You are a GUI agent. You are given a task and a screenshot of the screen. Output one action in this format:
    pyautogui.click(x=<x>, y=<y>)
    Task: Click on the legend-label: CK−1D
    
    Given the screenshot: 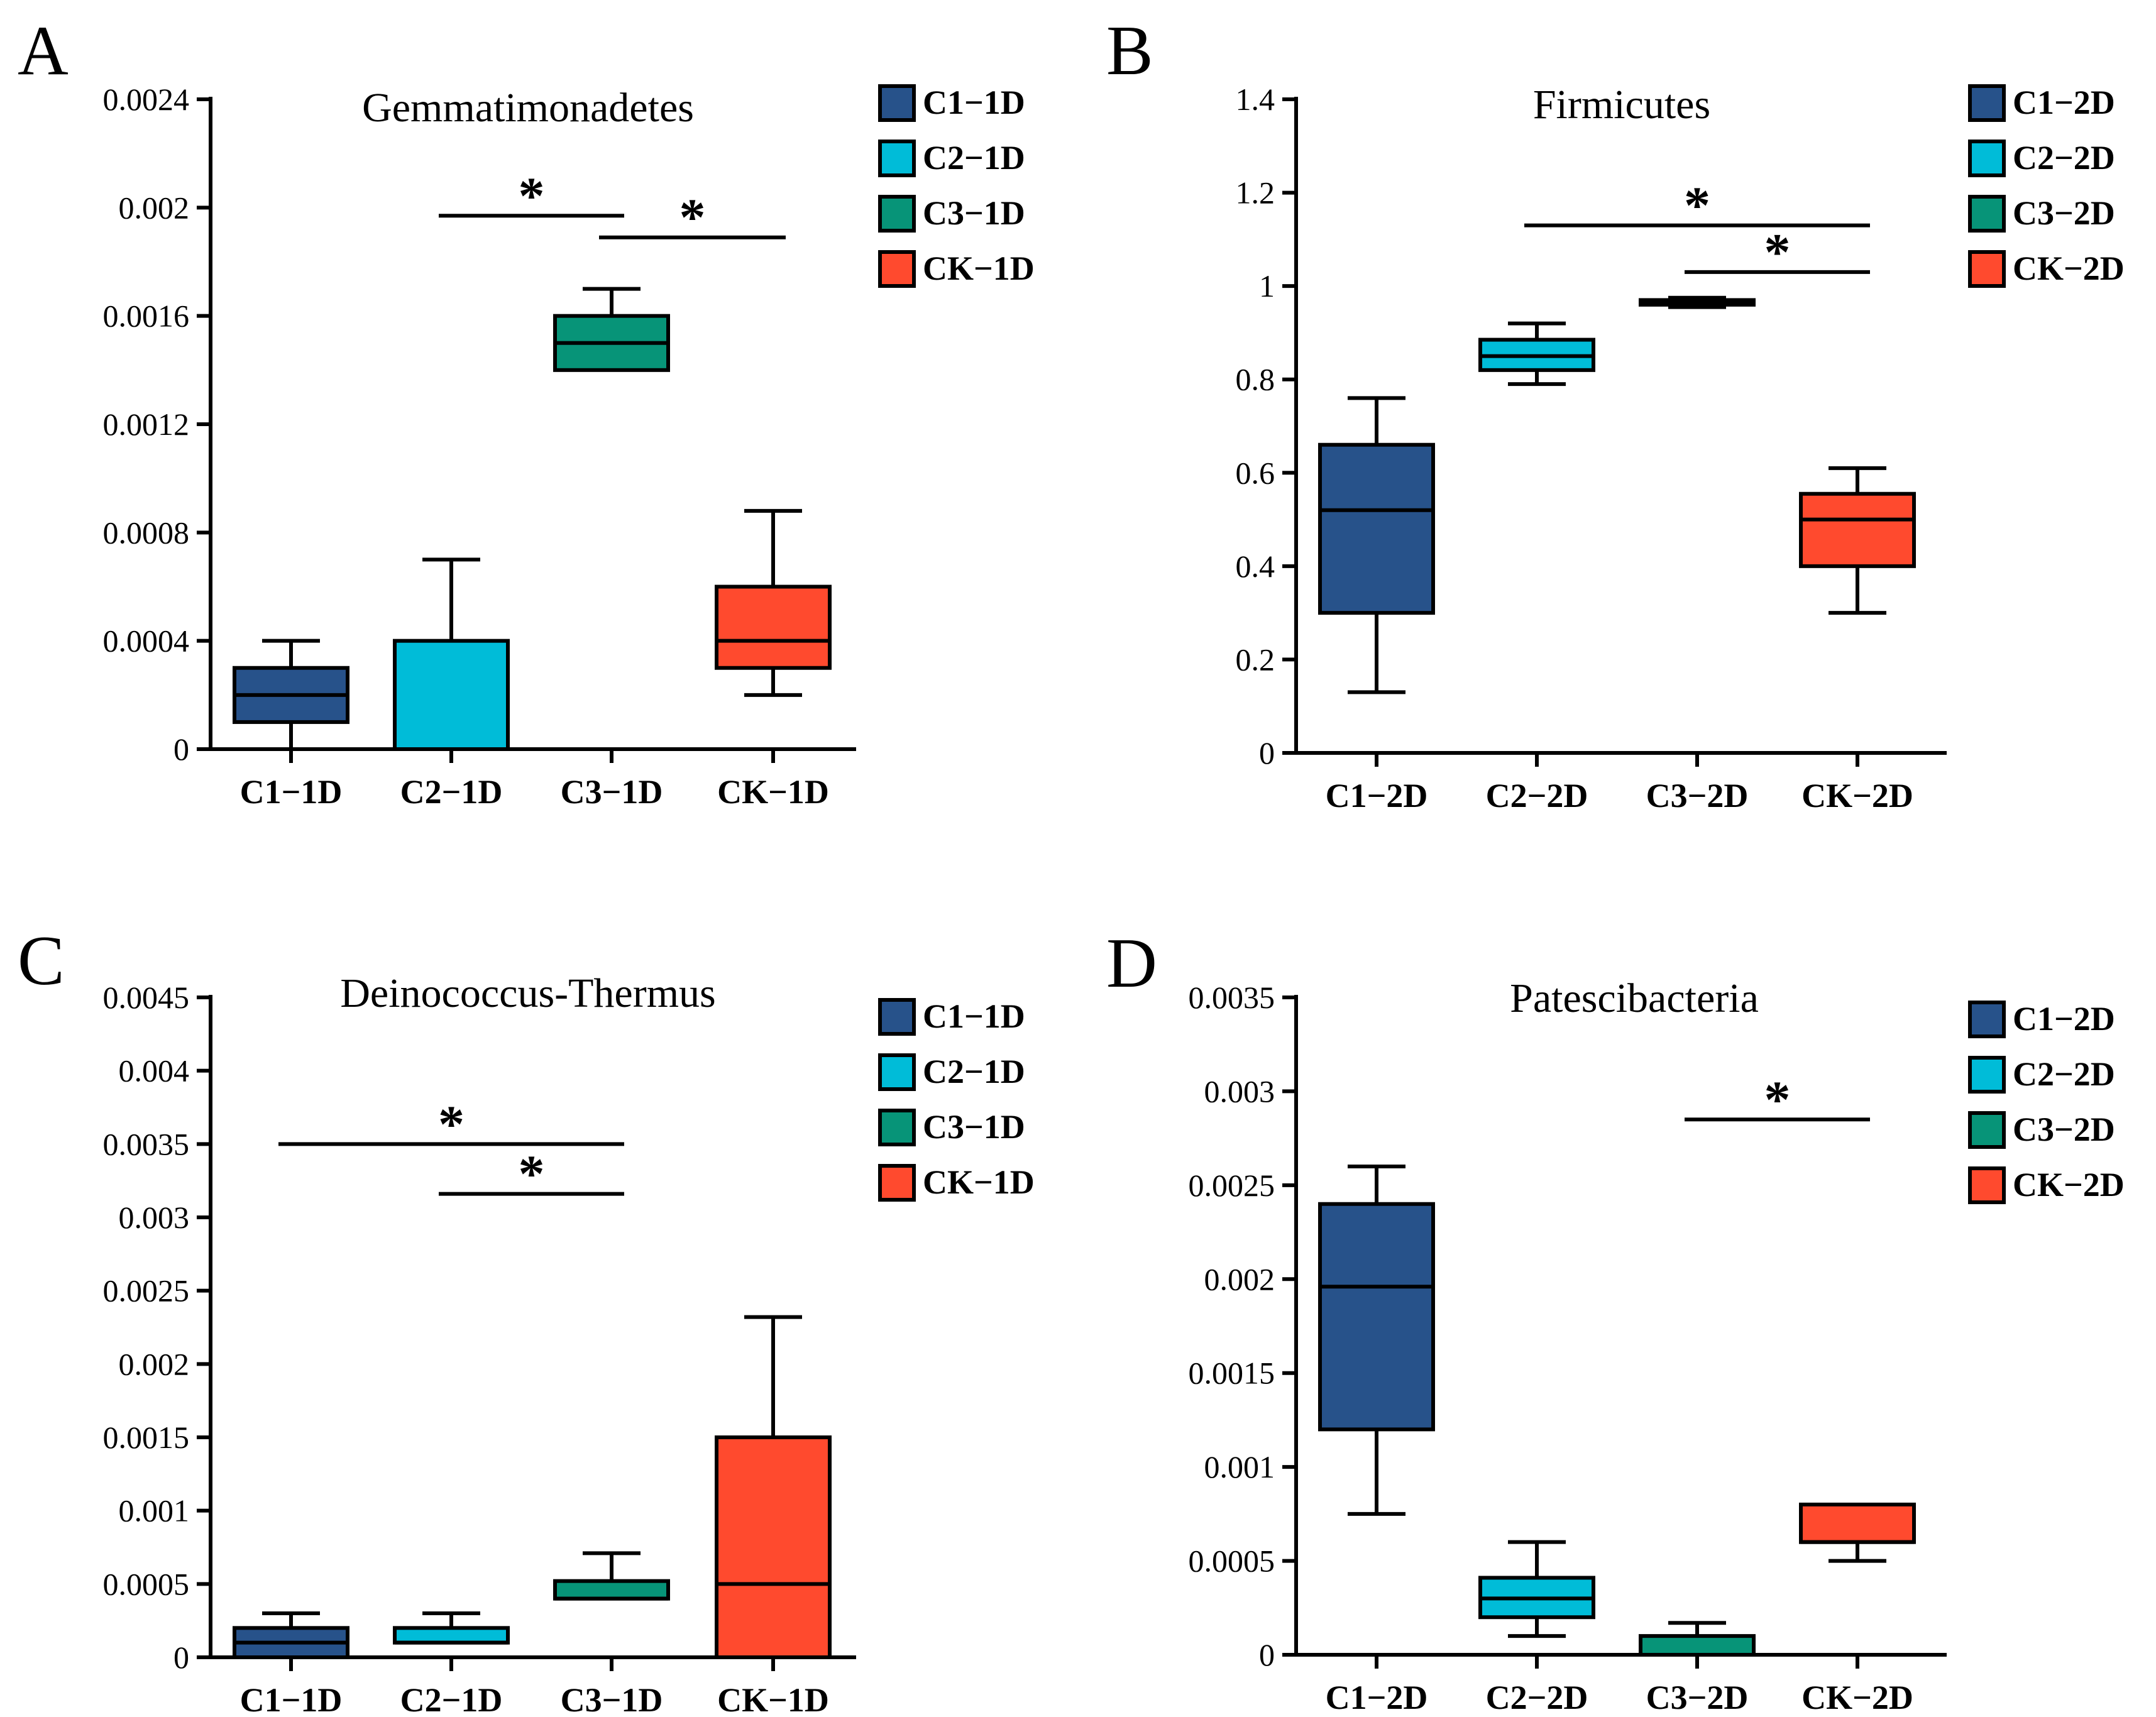 What is the action you would take?
    pyautogui.click(x=979, y=268)
    